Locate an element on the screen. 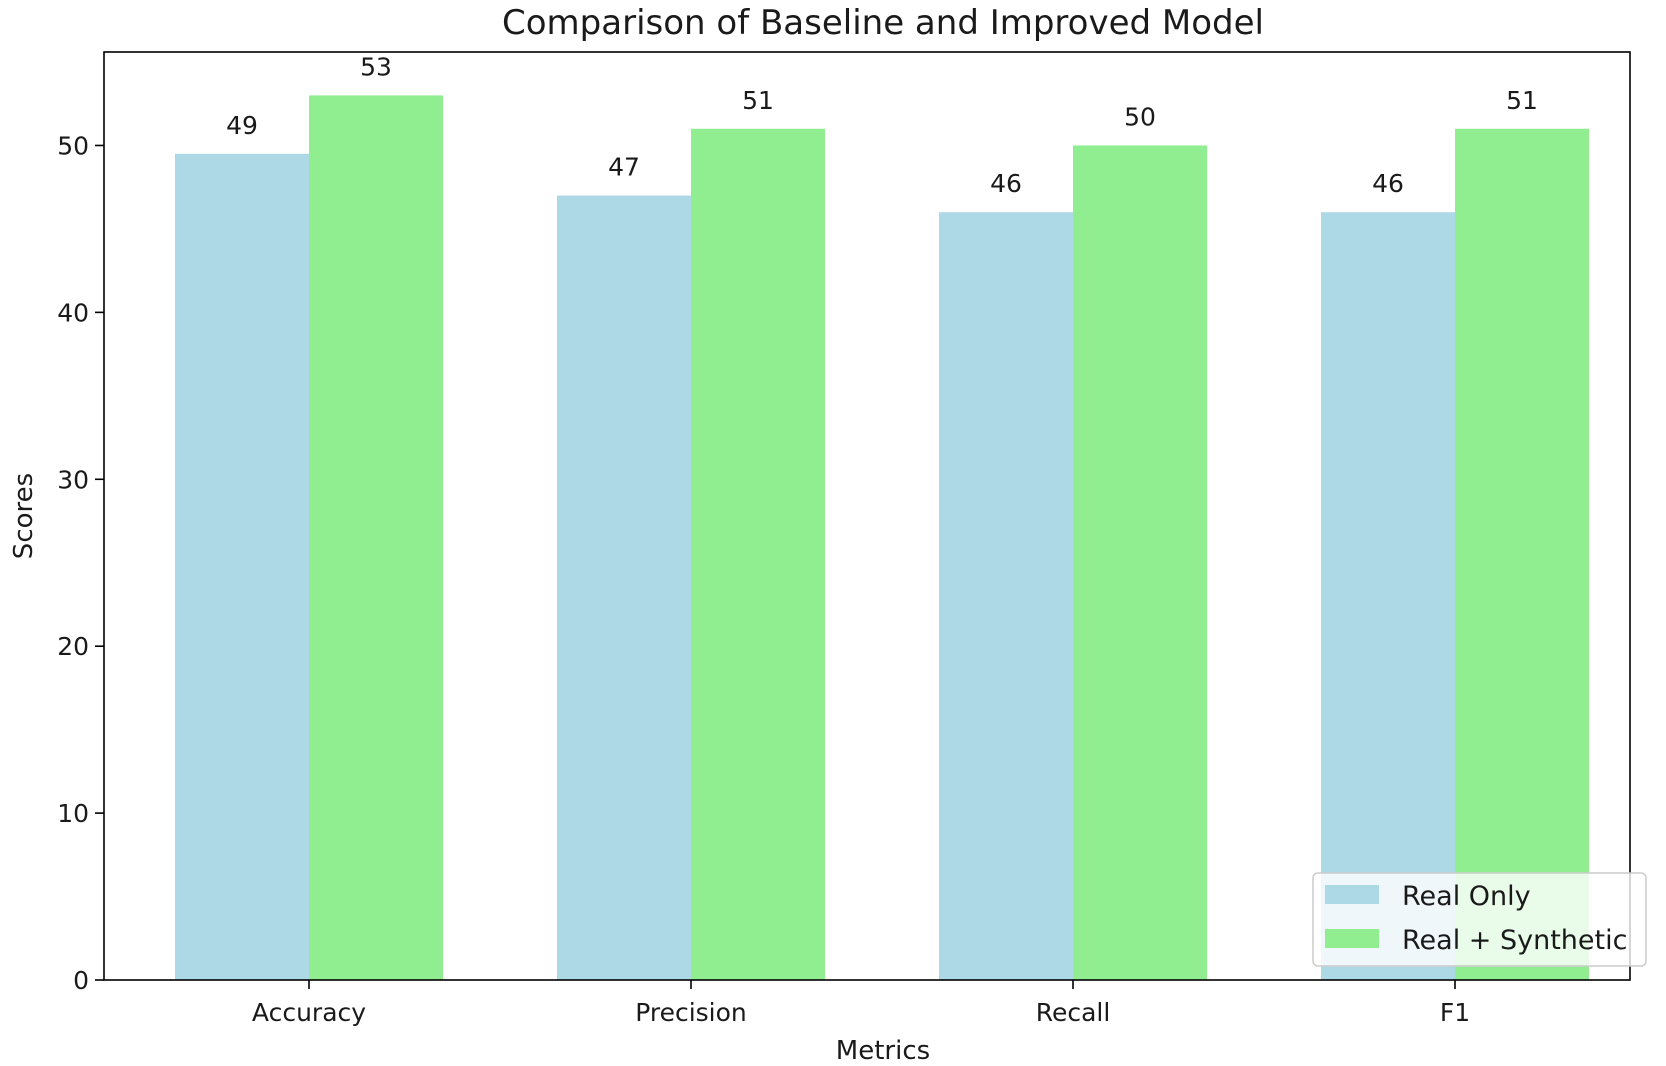 The width and height of the screenshot is (1666, 1066). bar-real-only-precision is located at coordinates (624, 588).